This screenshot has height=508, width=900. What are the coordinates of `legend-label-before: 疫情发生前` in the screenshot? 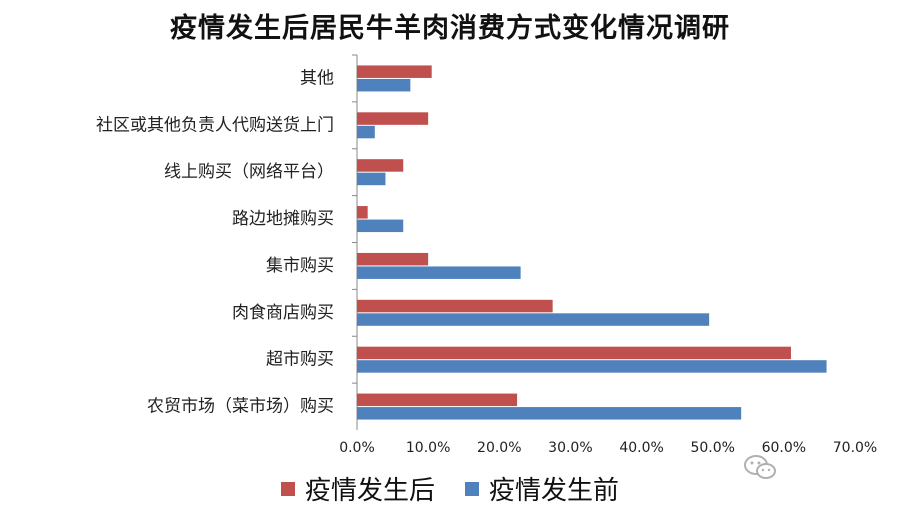 It's located at (554, 491).